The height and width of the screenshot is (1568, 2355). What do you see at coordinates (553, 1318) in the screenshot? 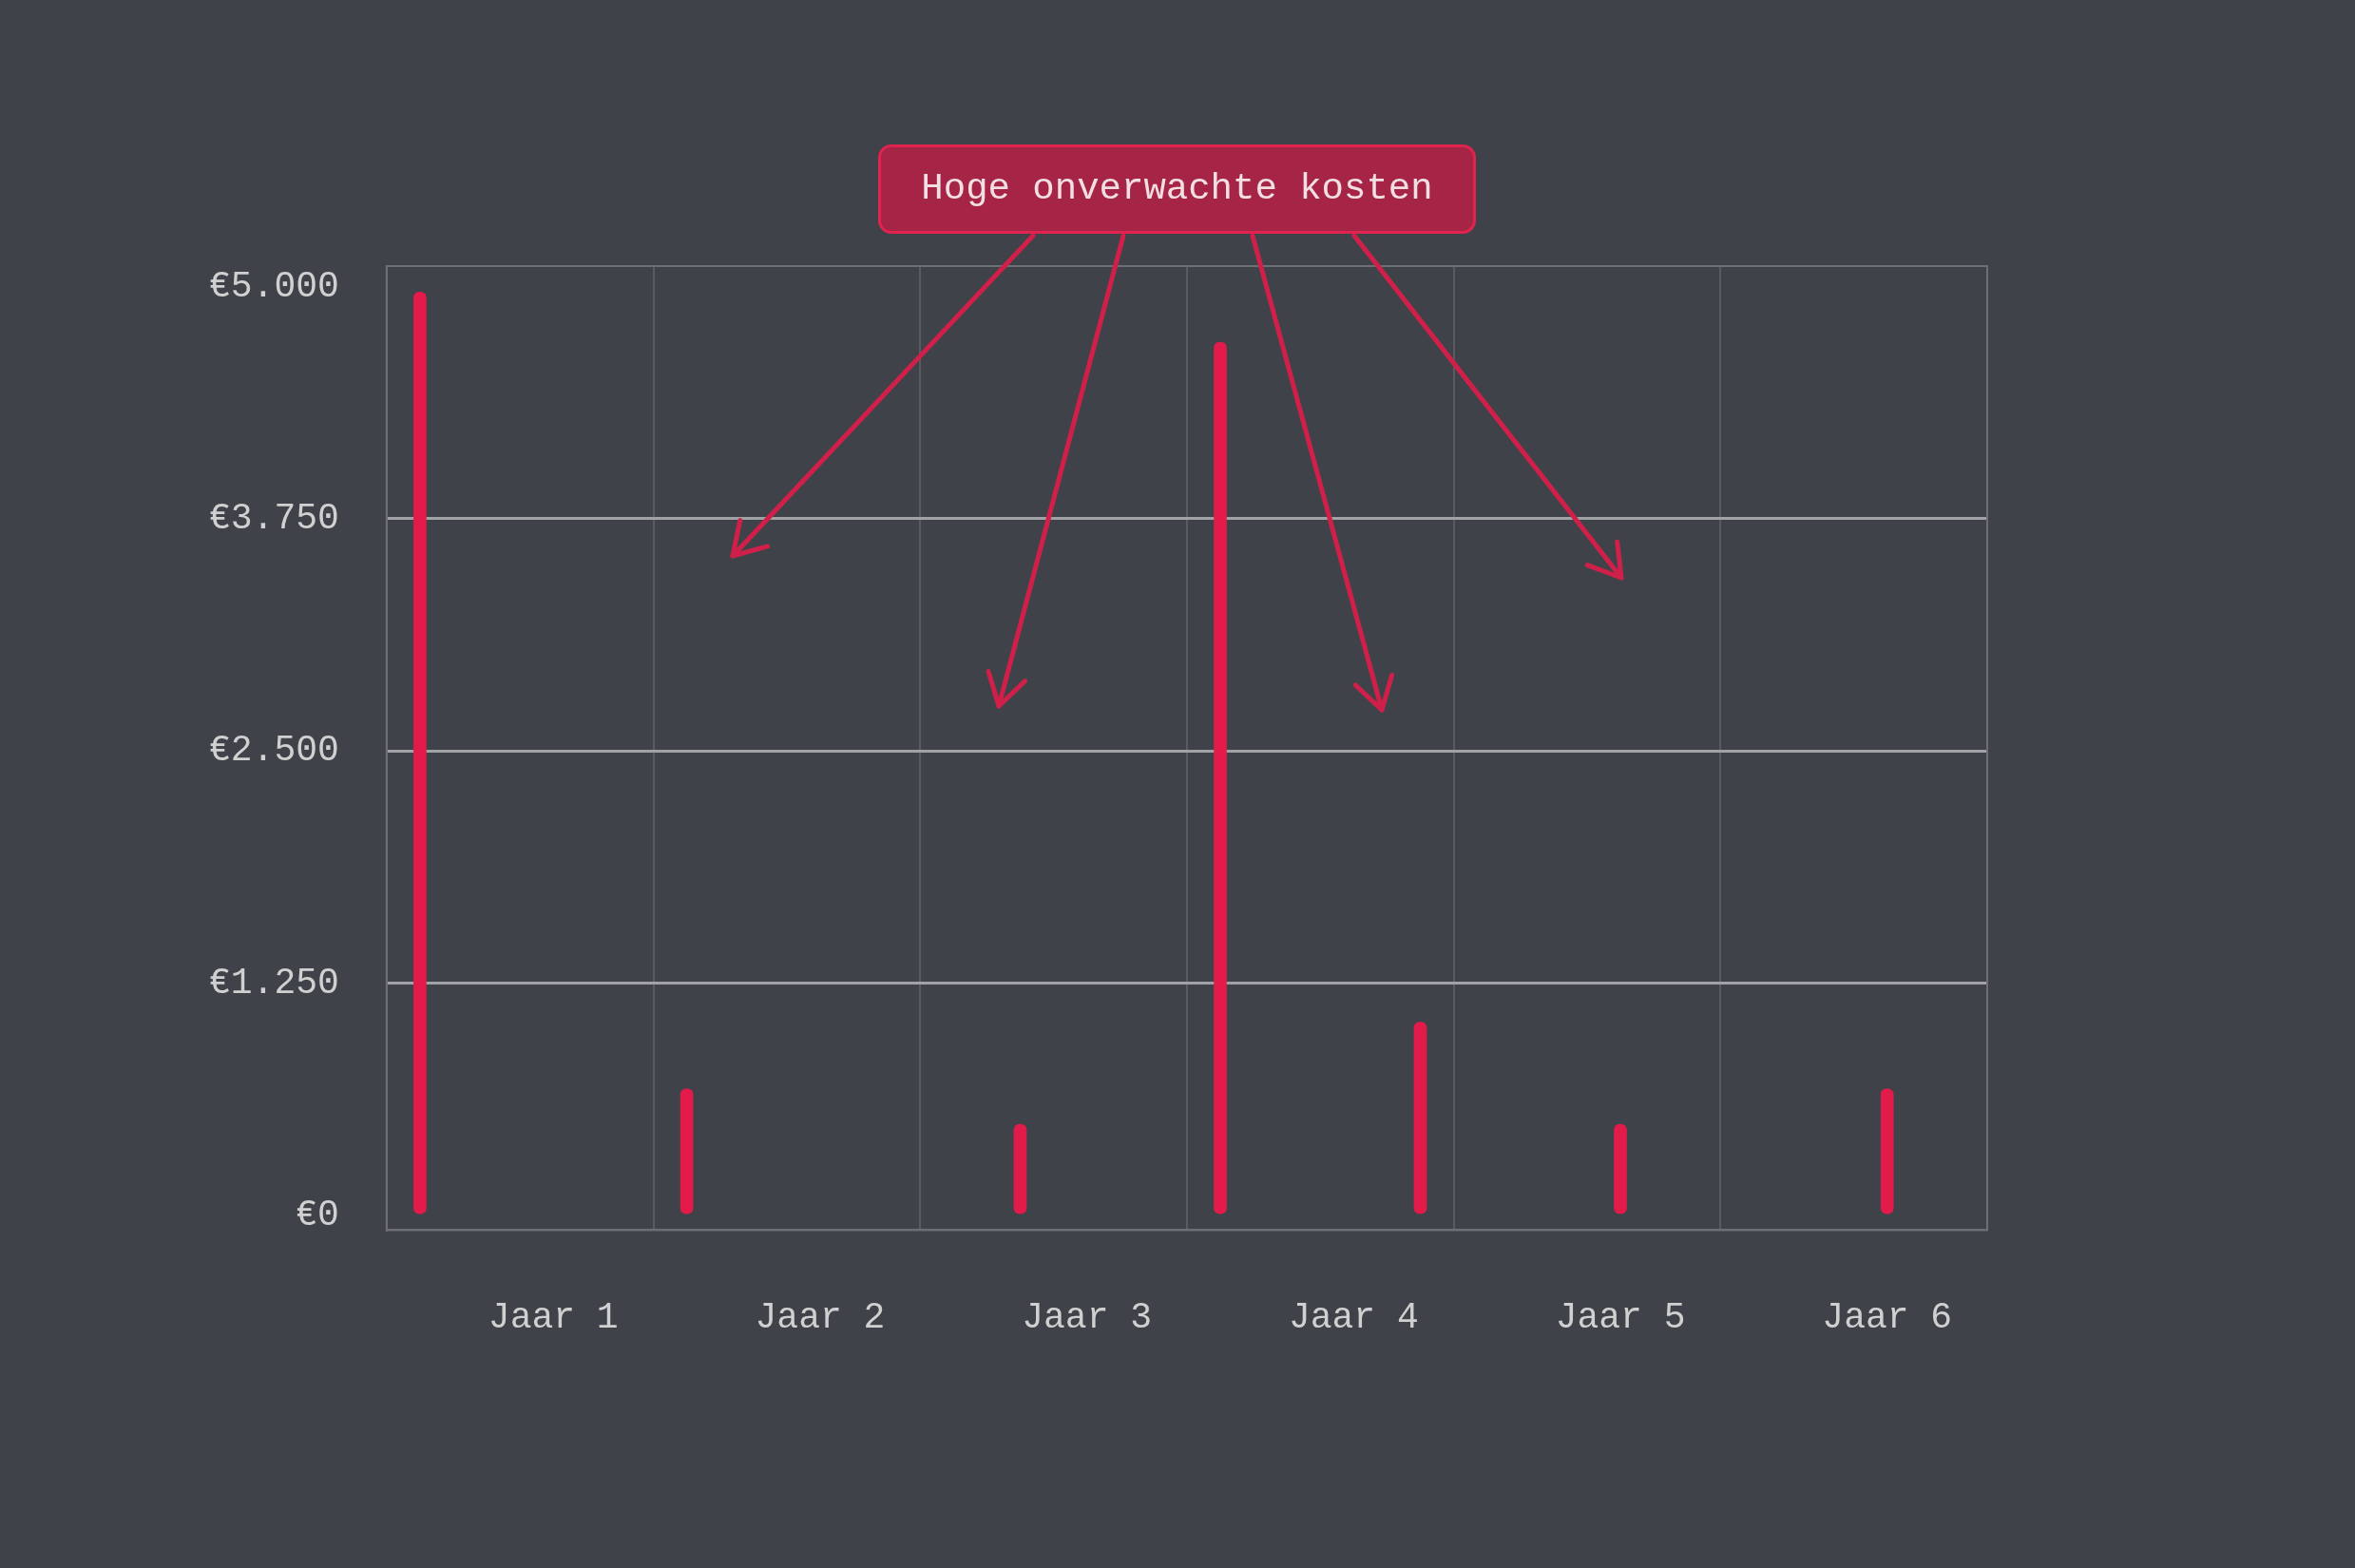
I see `x-tick-label: Jaar 1` at bounding box center [553, 1318].